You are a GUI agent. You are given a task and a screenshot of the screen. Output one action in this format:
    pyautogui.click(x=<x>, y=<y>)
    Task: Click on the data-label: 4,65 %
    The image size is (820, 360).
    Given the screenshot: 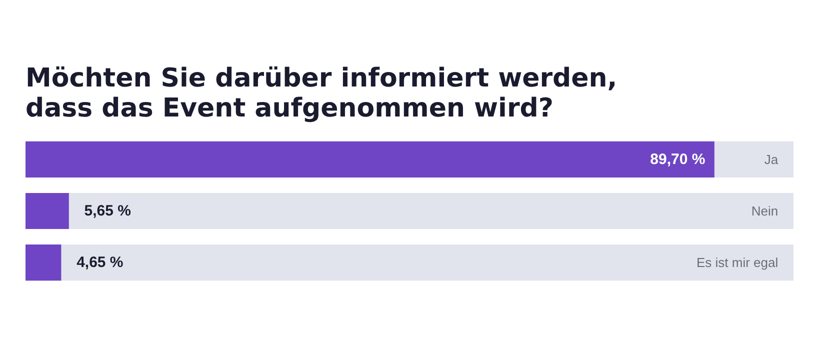 What is the action you would take?
    pyautogui.click(x=100, y=263)
    